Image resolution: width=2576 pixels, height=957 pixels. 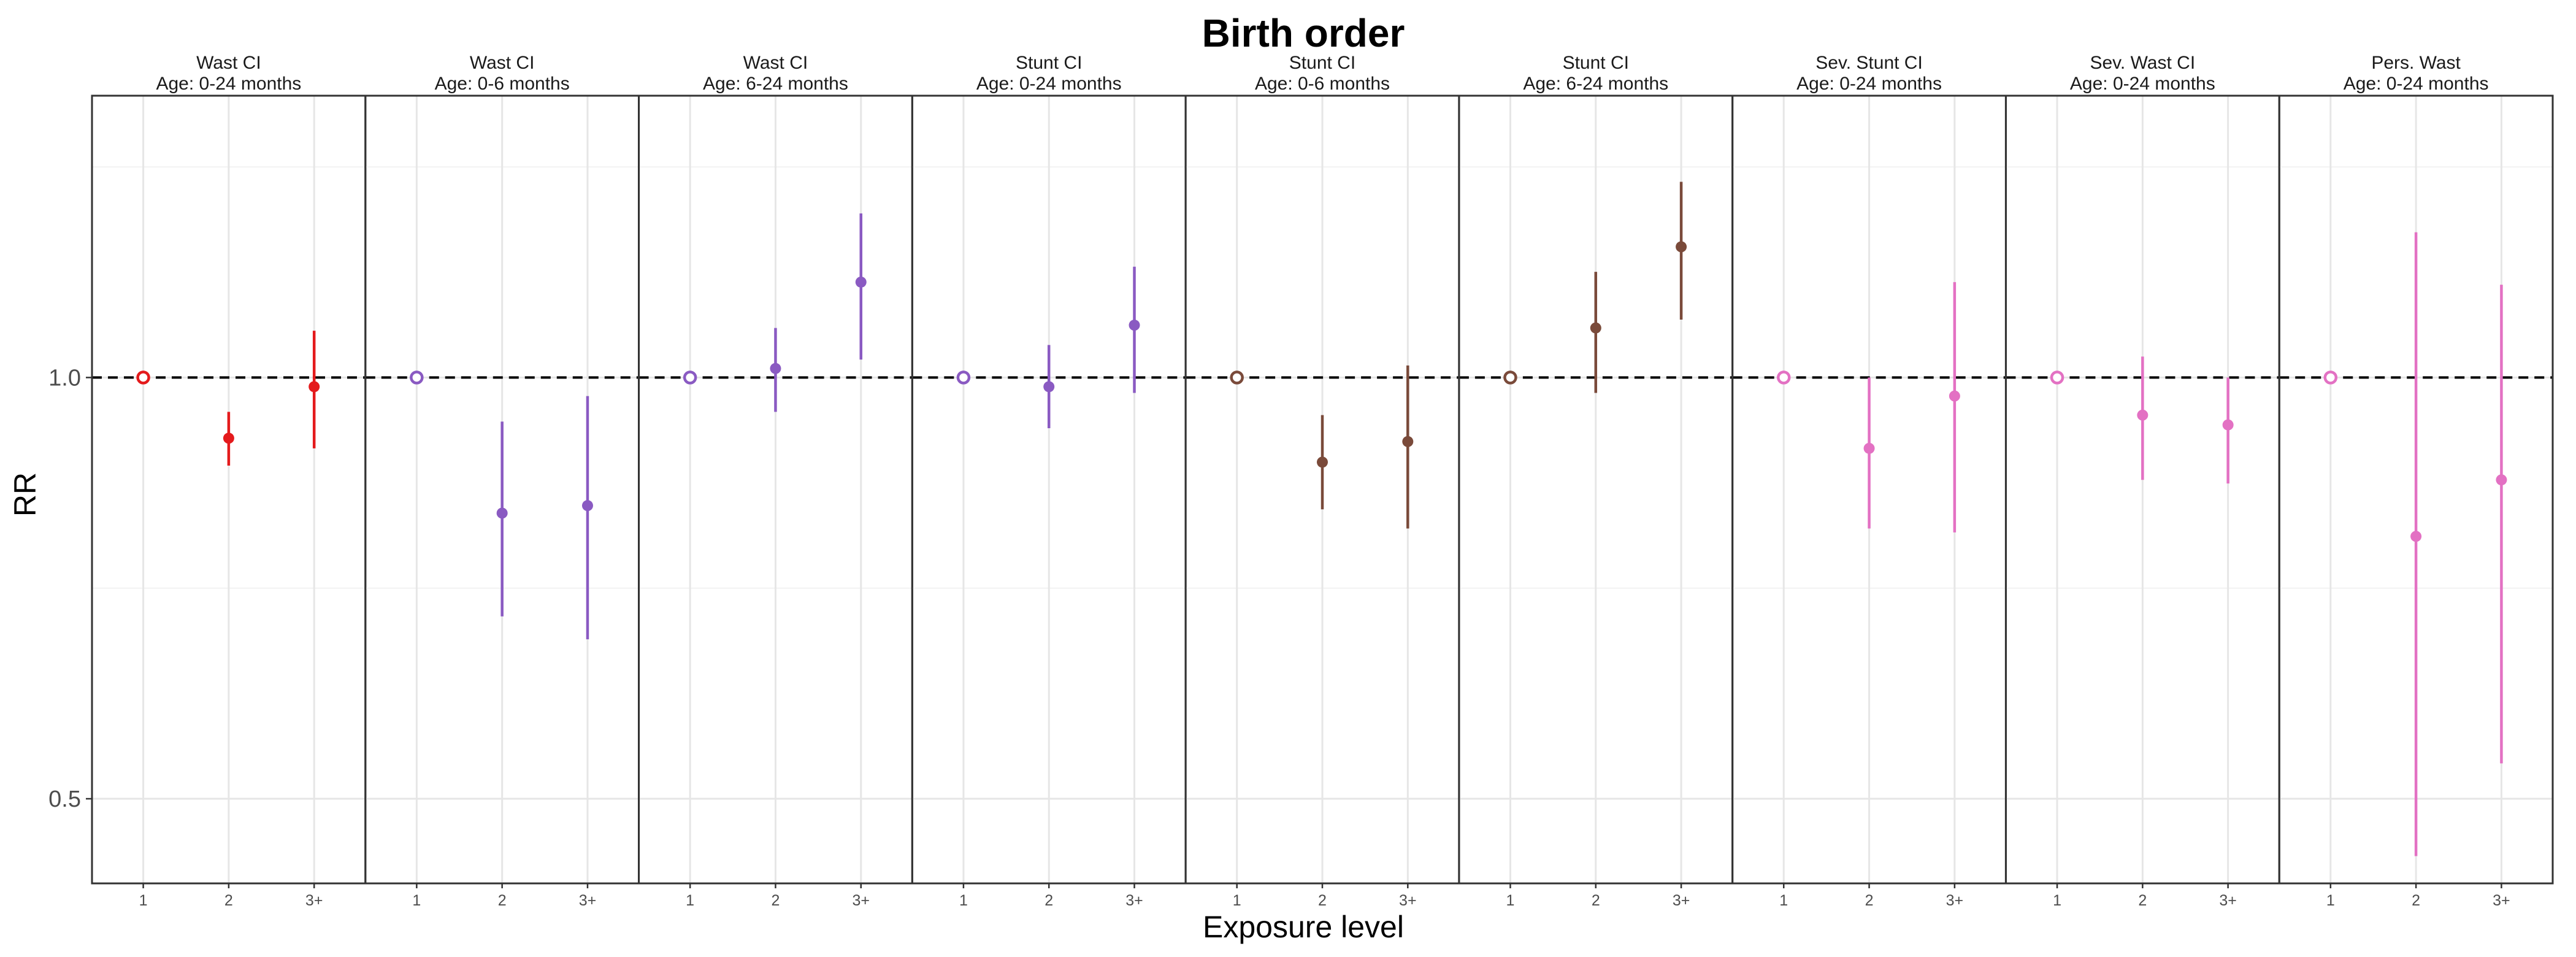 What do you see at coordinates (2416, 63) in the screenshot?
I see `facet-strip-label: Pers. Wast` at bounding box center [2416, 63].